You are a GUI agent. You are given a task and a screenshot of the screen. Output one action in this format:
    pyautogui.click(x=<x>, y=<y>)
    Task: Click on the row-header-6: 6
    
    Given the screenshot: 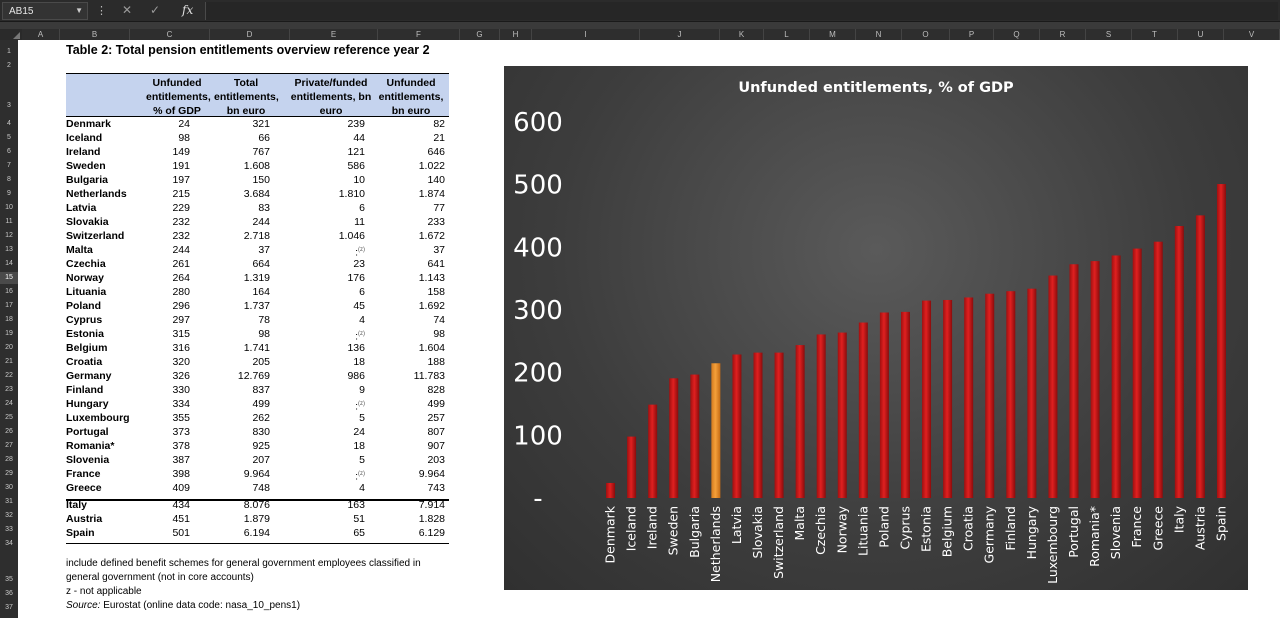 What is the action you would take?
    pyautogui.click(x=9, y=151)
    